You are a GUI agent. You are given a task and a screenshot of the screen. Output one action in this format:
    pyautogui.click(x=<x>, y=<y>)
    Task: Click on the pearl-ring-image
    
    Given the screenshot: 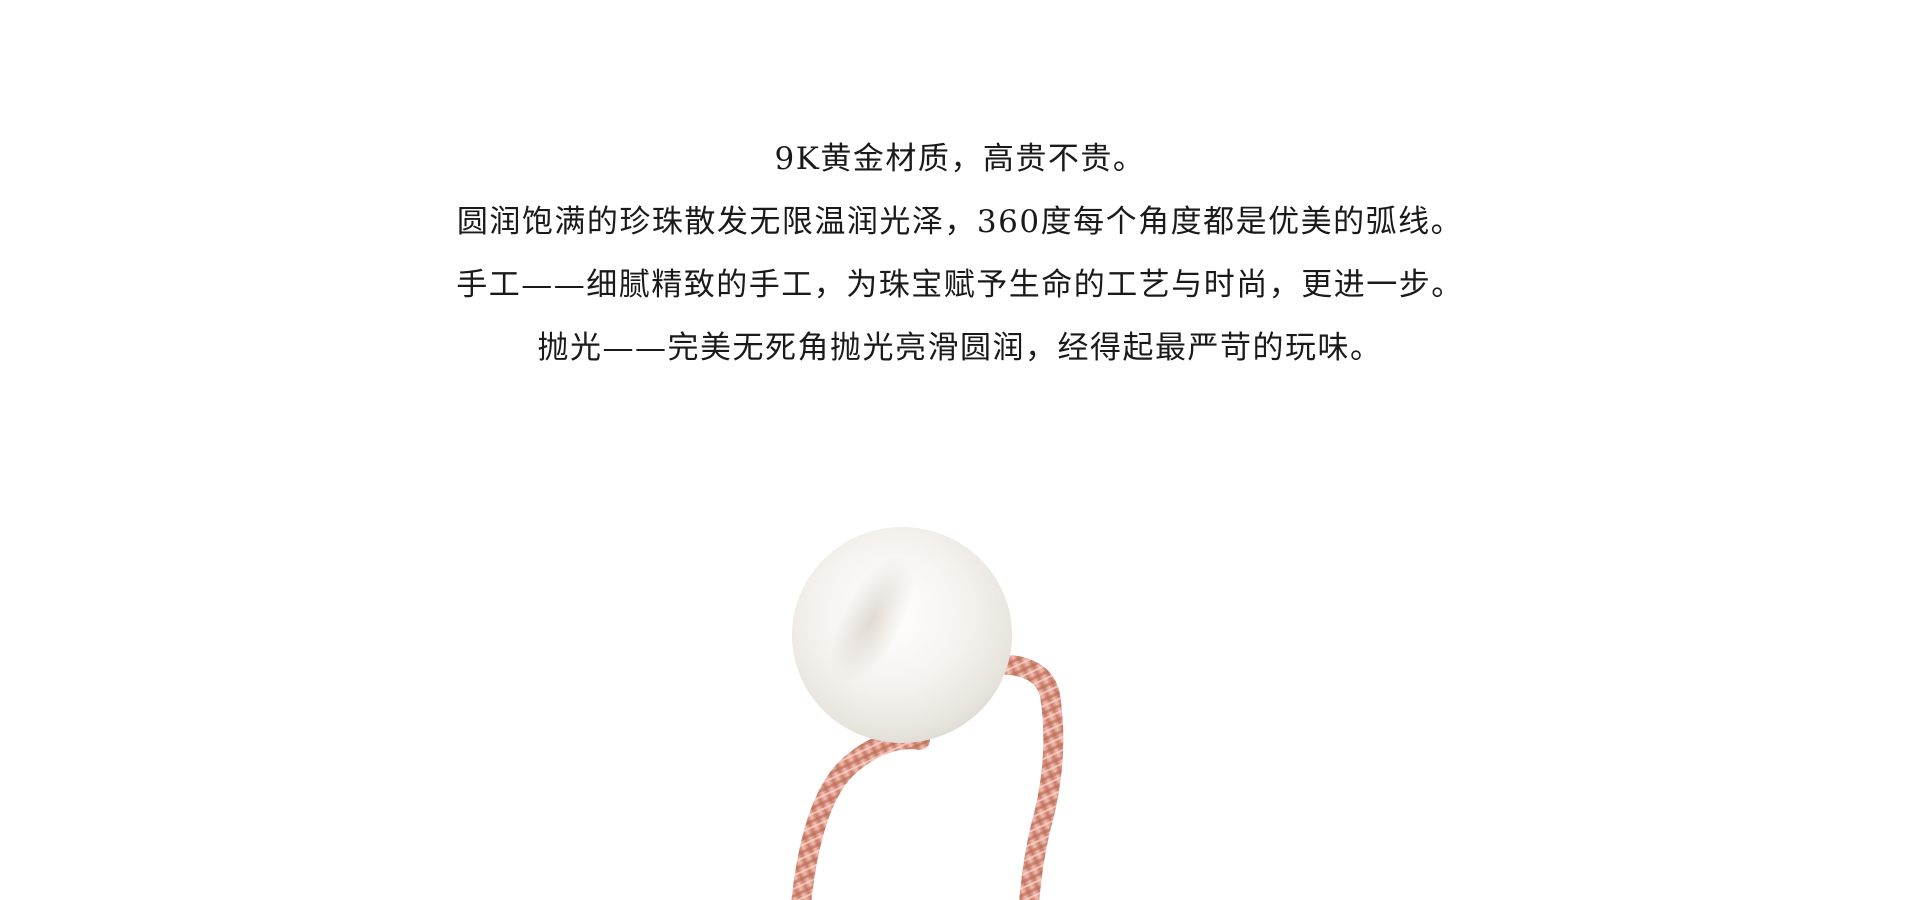 What is the action you would take?
    pyautogui.click(x=927, y=713)
    